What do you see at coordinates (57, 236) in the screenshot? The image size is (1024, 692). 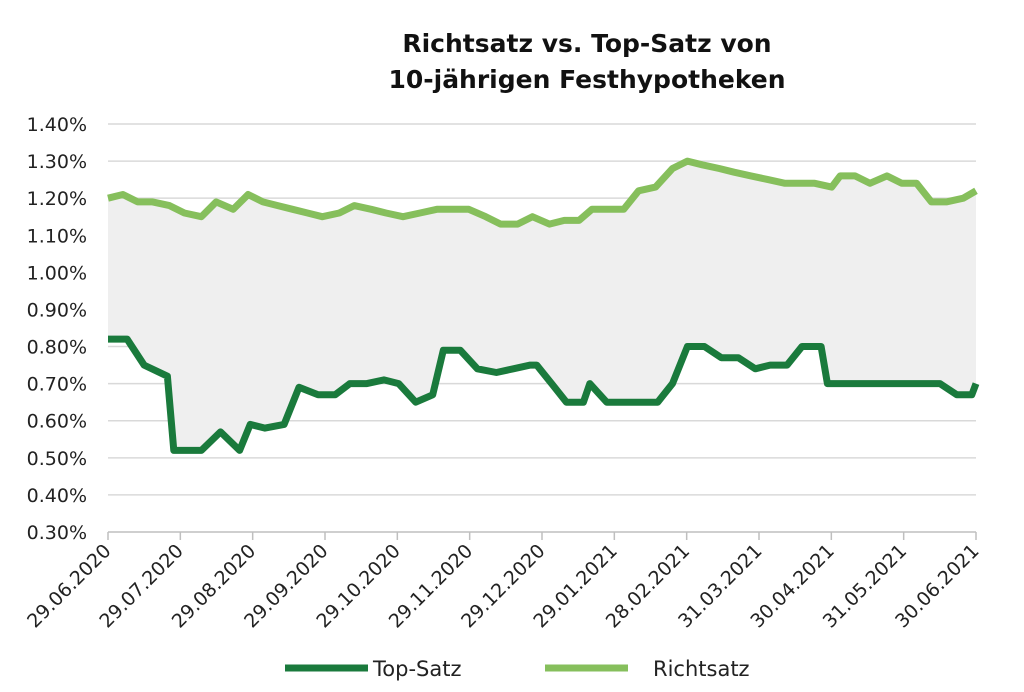 I see `y-tick-label: 1.10%` at bounding box center [57, 236].